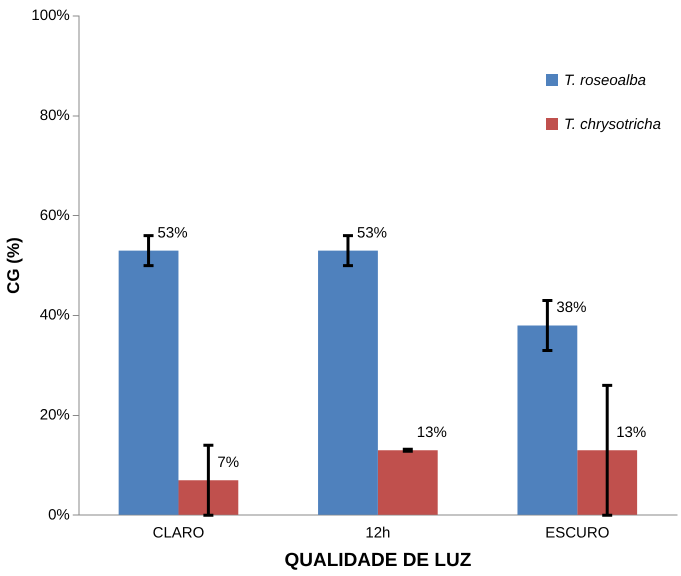  I want to click on x-tick-label: ESCURO, so click(577, 533).